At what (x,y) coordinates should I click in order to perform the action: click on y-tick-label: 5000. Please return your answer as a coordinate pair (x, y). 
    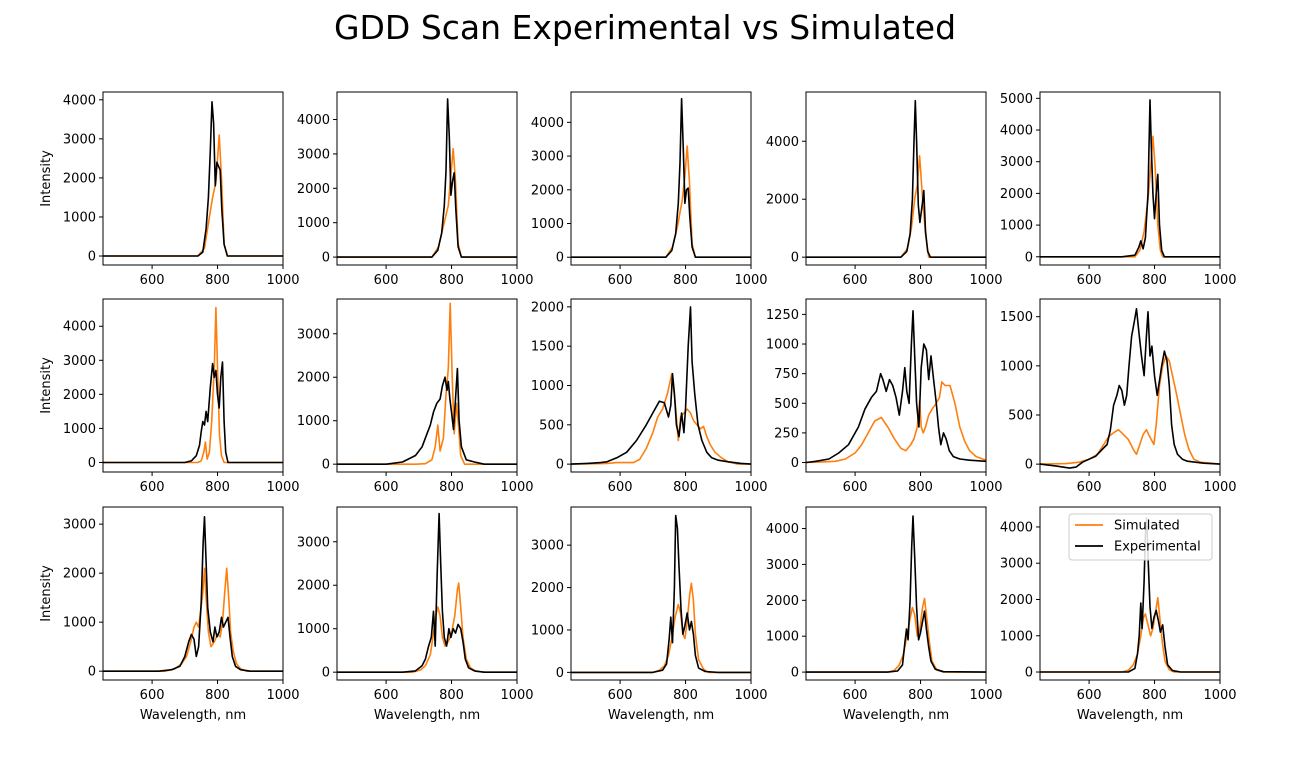
    Looking at the image, I should click on (1016, 99).